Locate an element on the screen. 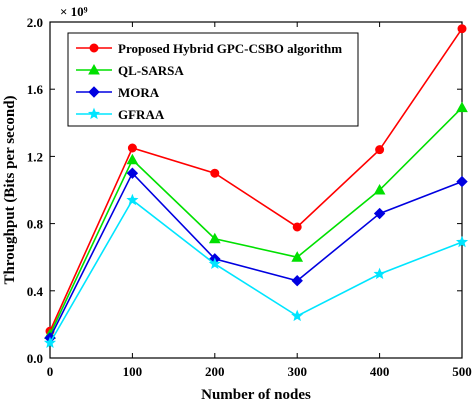 The width and height of the screenshot is (474, 402). y-tick-label: 0.8 is located at coordinates (35, 224).